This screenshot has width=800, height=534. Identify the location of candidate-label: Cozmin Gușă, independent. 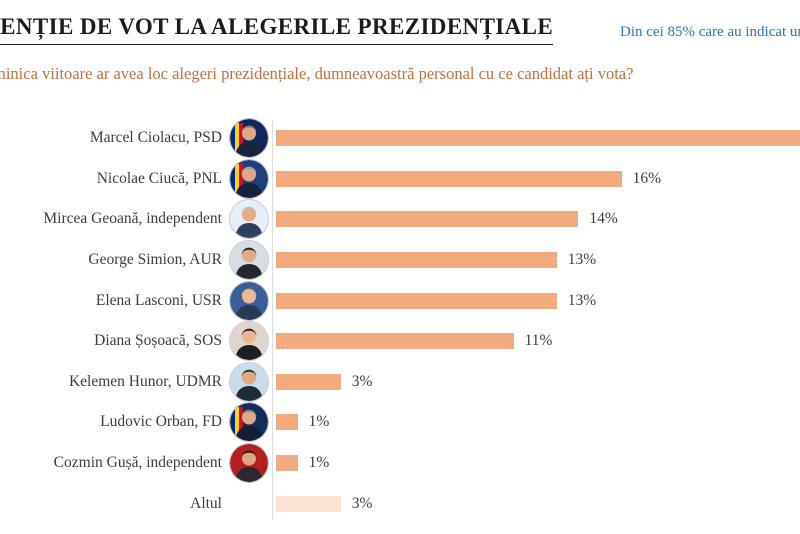
(137, 463).